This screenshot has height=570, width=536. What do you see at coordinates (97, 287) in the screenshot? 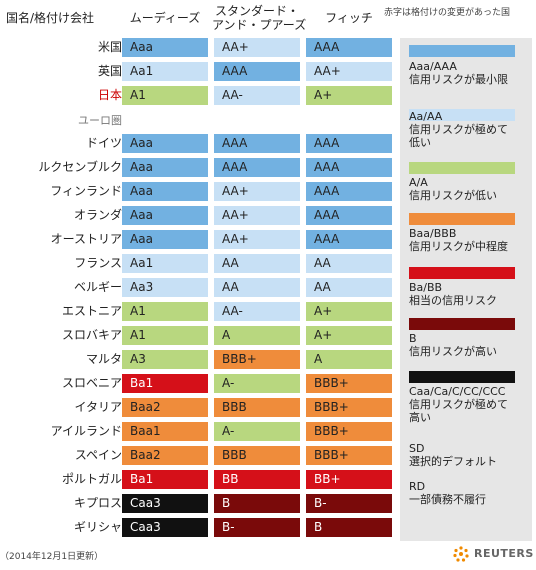
I see `country-label: ベルギー` at bounding box center [97, 287].